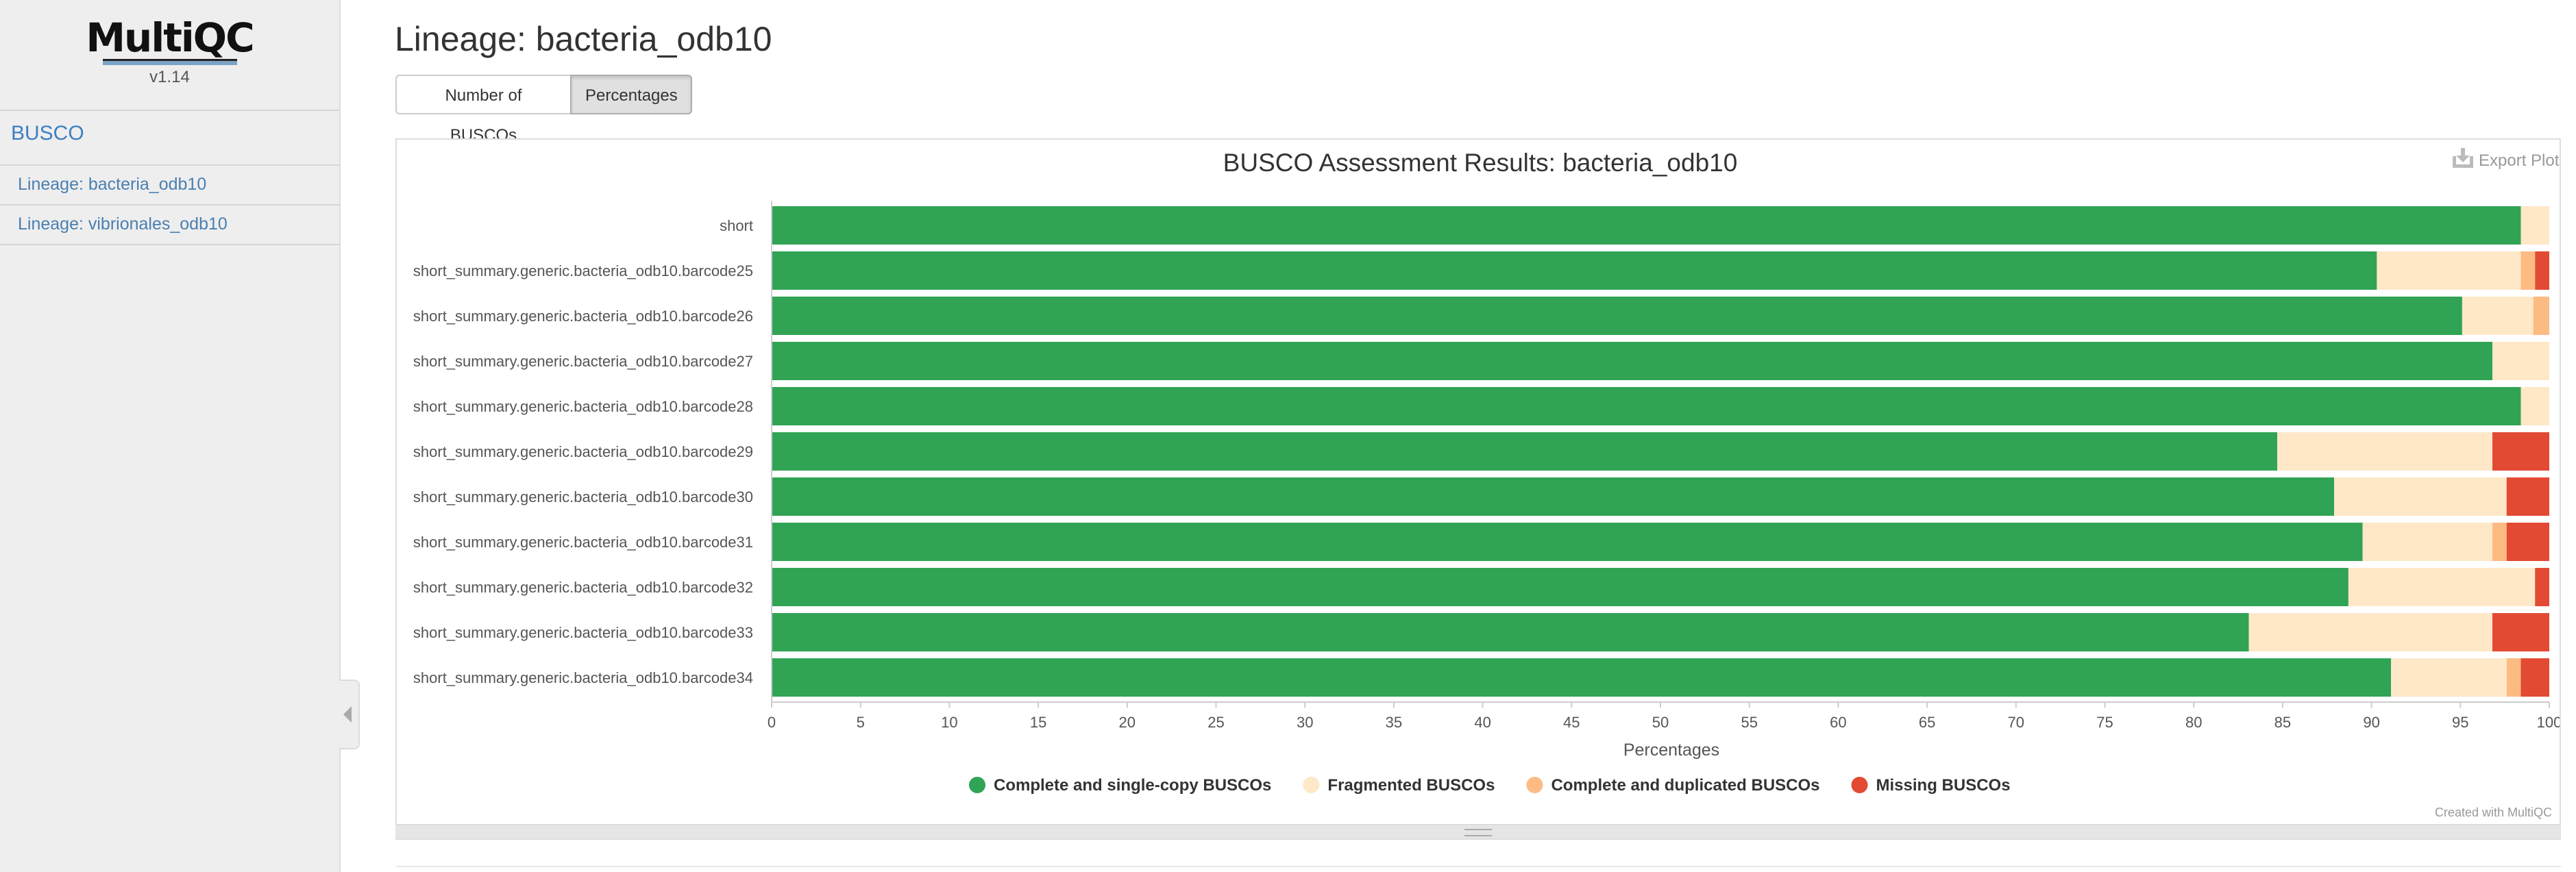 This screenshot has width=2576, height=872. What do you see at coordinates (123, 224) in the screenshot?
I see `sidebar-item-lineage-vibrionales: Lineage: vibrionales_odb10` at bounding box center [123, 224].